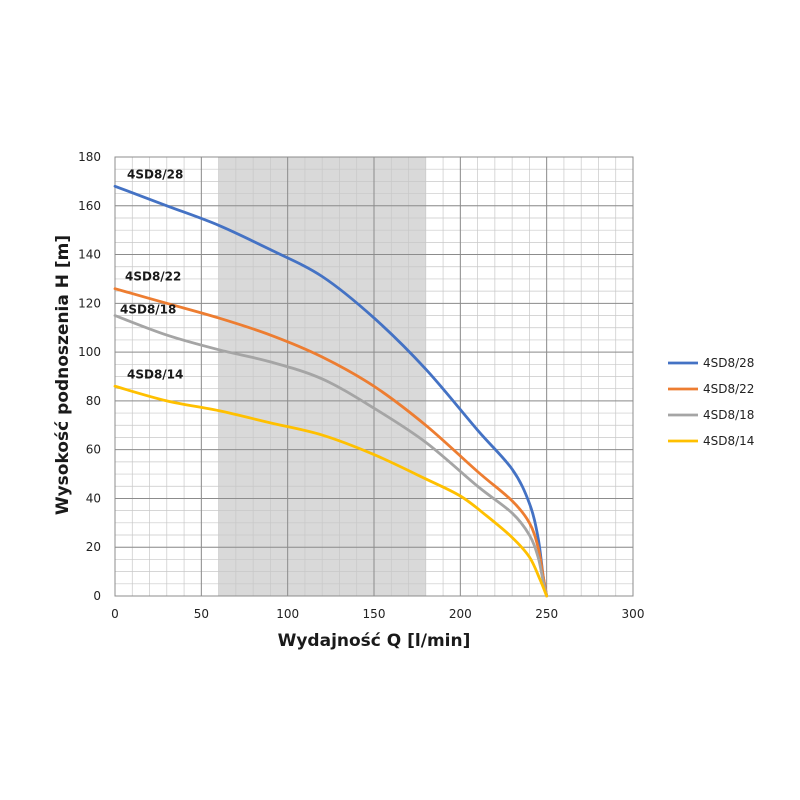 Image resolution: width=800 pixels, height=800 pixels. What do you see at coordinates (89, 352) in the screenshot?
I see `y-tick-label: 100` at bounding box center [89, 352].